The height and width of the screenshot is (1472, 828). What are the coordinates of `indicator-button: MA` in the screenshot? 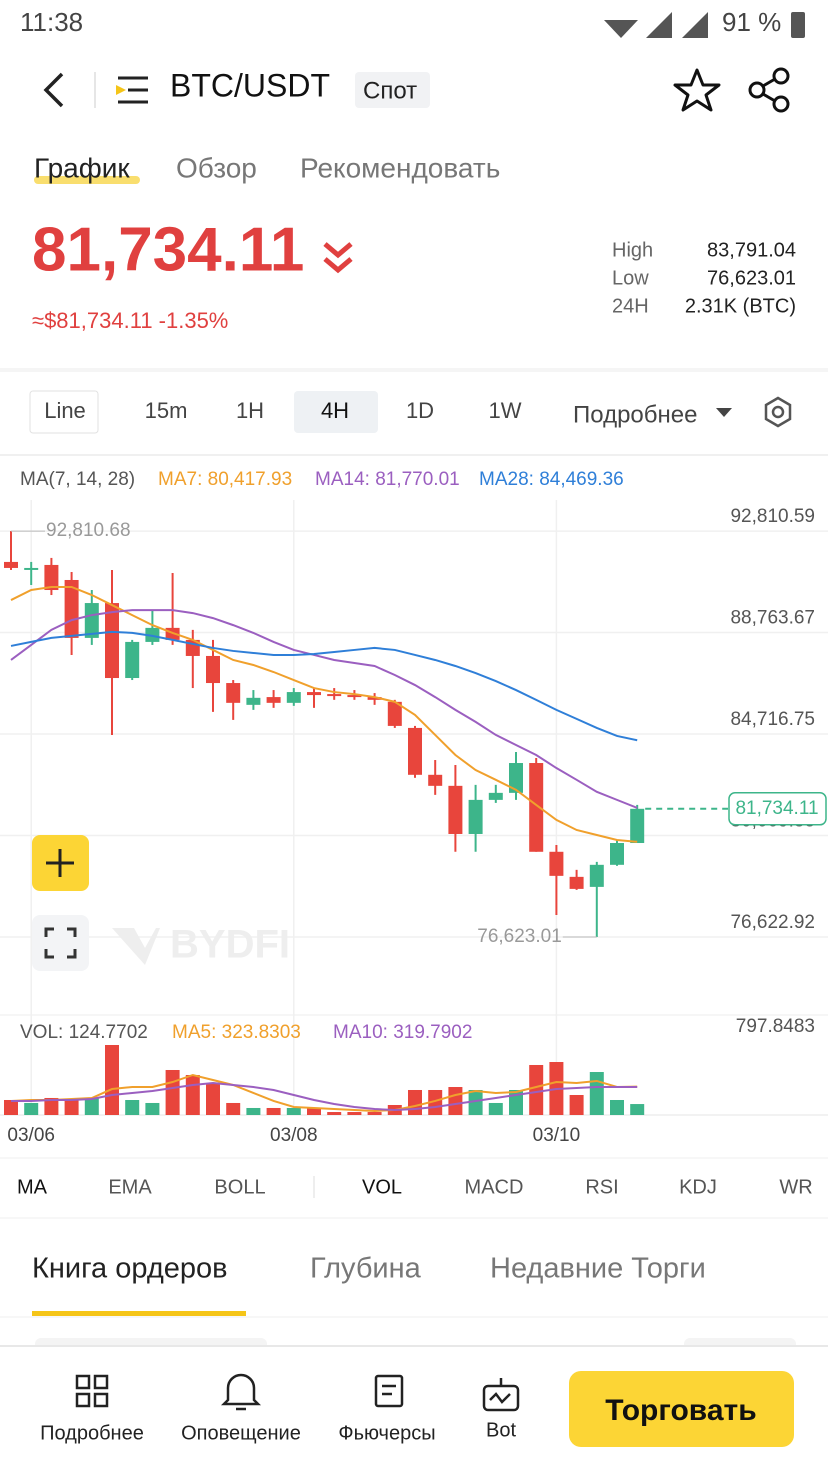 It's located at (32, 1187).